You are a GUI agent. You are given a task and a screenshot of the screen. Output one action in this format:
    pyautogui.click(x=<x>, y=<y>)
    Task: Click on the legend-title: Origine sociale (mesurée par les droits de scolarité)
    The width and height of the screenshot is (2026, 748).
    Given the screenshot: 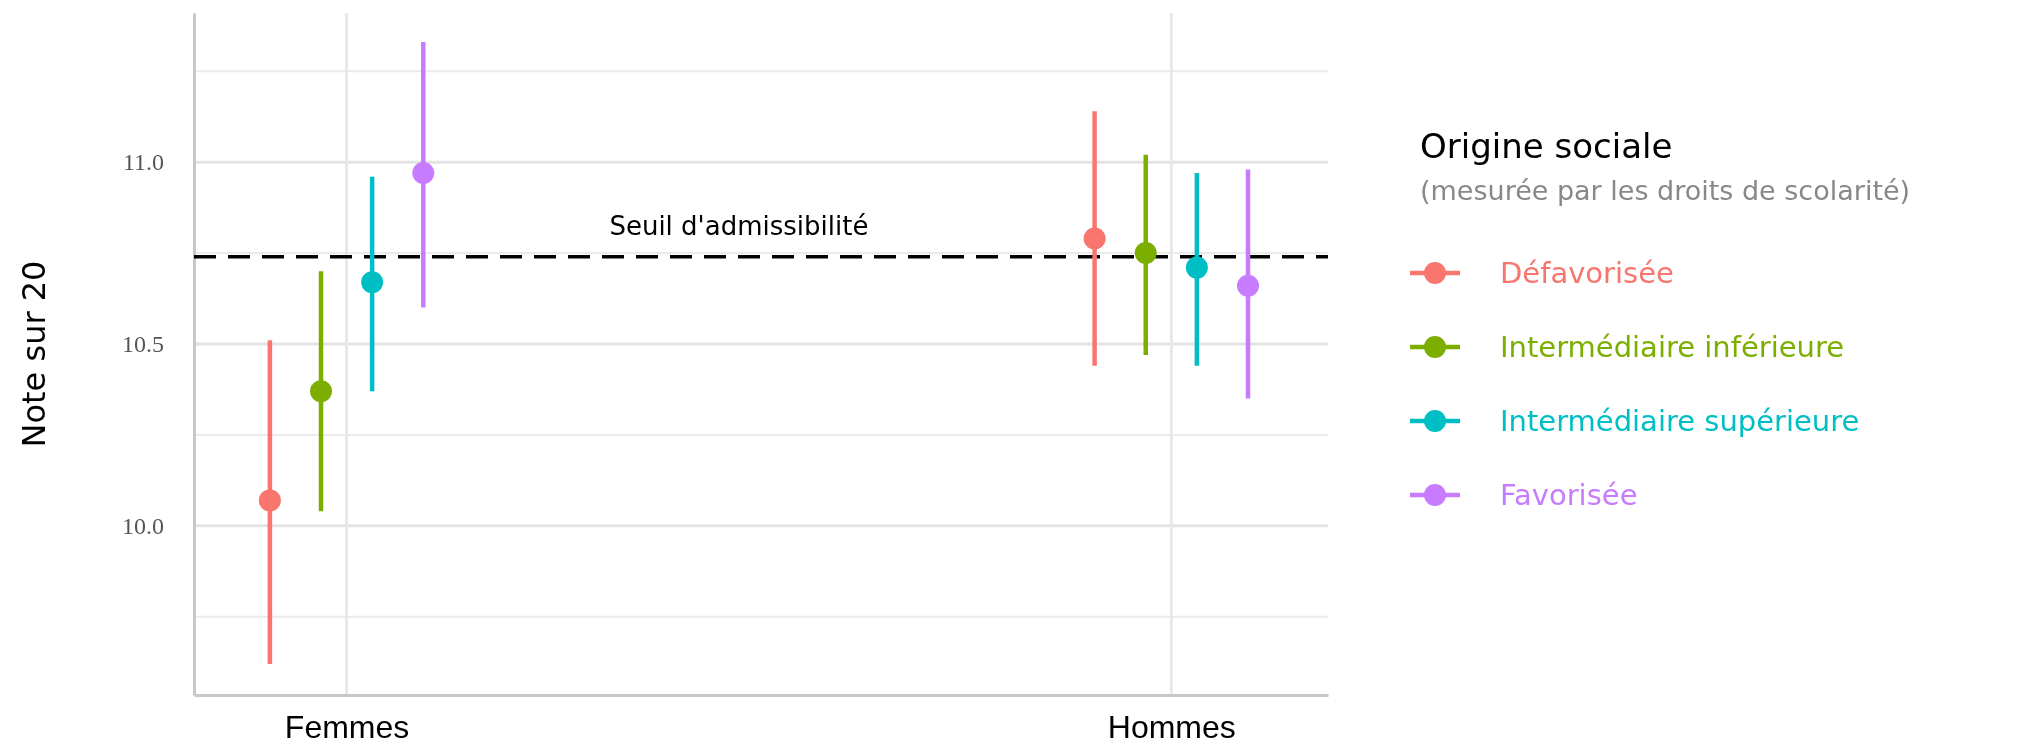 What is the action you would take?
    pyautogui.click(x=1665, y=166)
    